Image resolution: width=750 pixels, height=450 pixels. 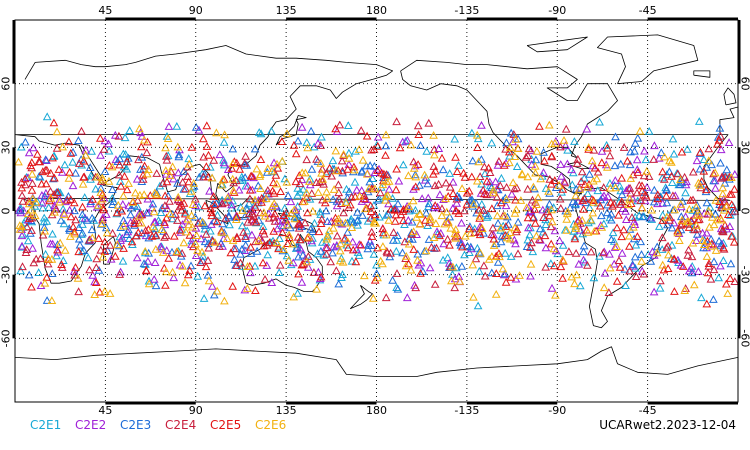 What do you see at coordinates (270, 425) in the screenshot?
I see `legend-entry-c2e6: C2E6` at bounding box center [270, 425].